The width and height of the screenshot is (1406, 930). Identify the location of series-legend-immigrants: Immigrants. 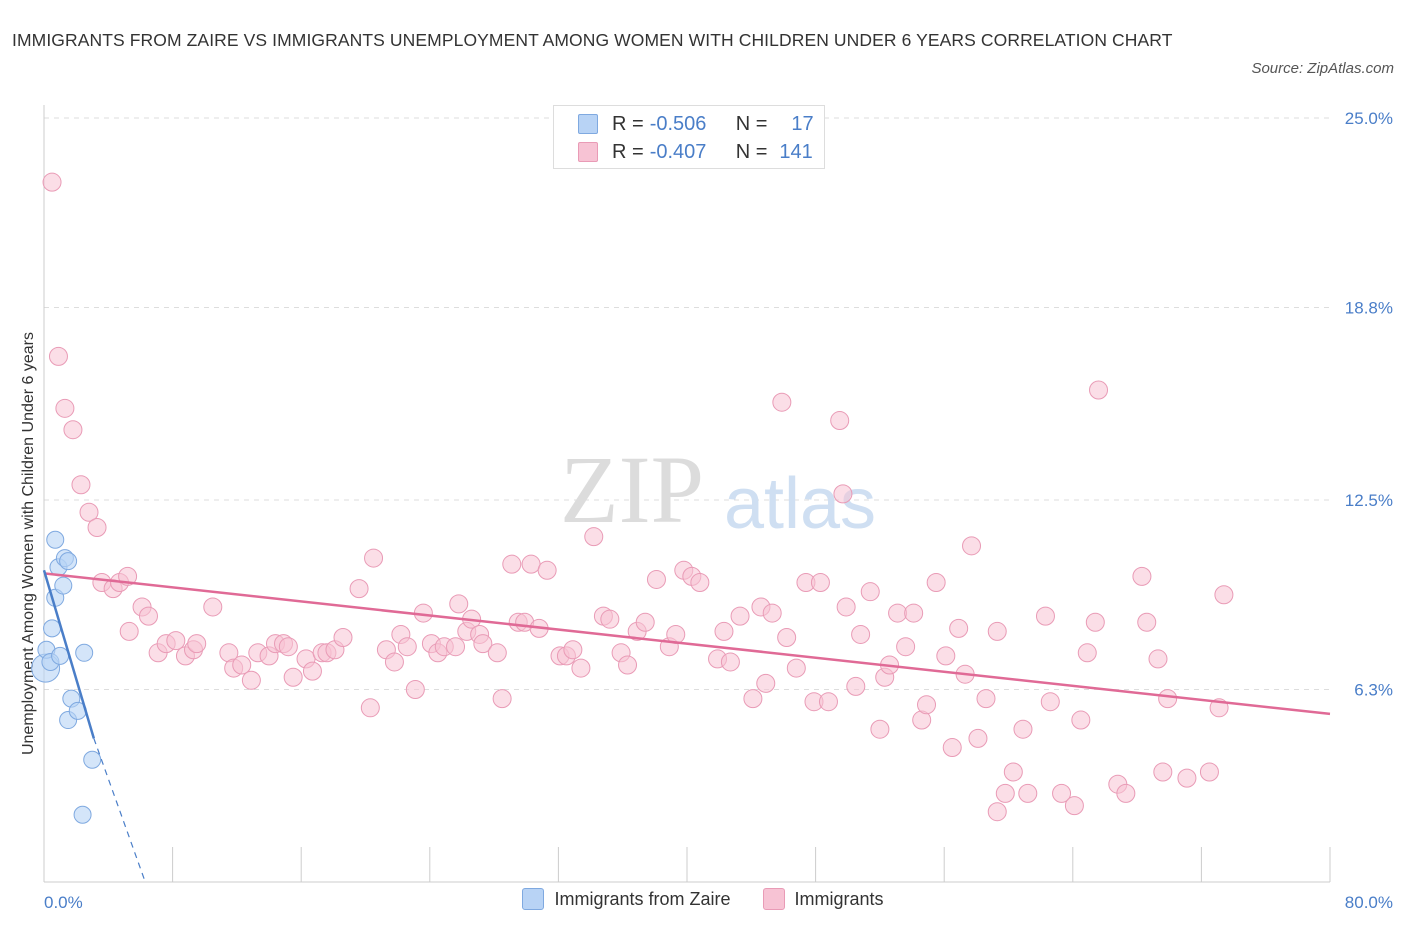
(823, 899).